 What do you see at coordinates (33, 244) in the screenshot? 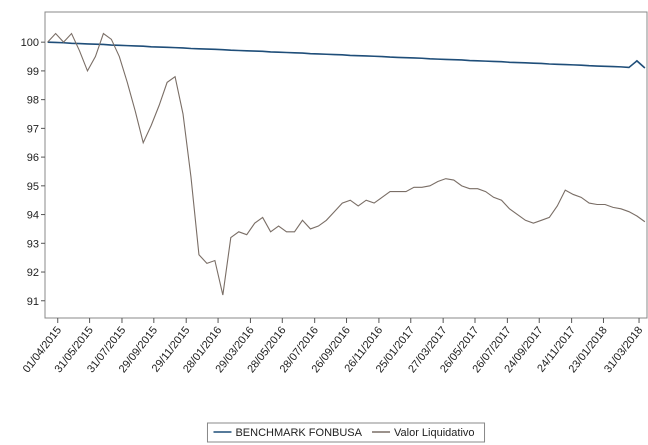
I see `y-tick-label: 93` at bounding box center [33, 244].